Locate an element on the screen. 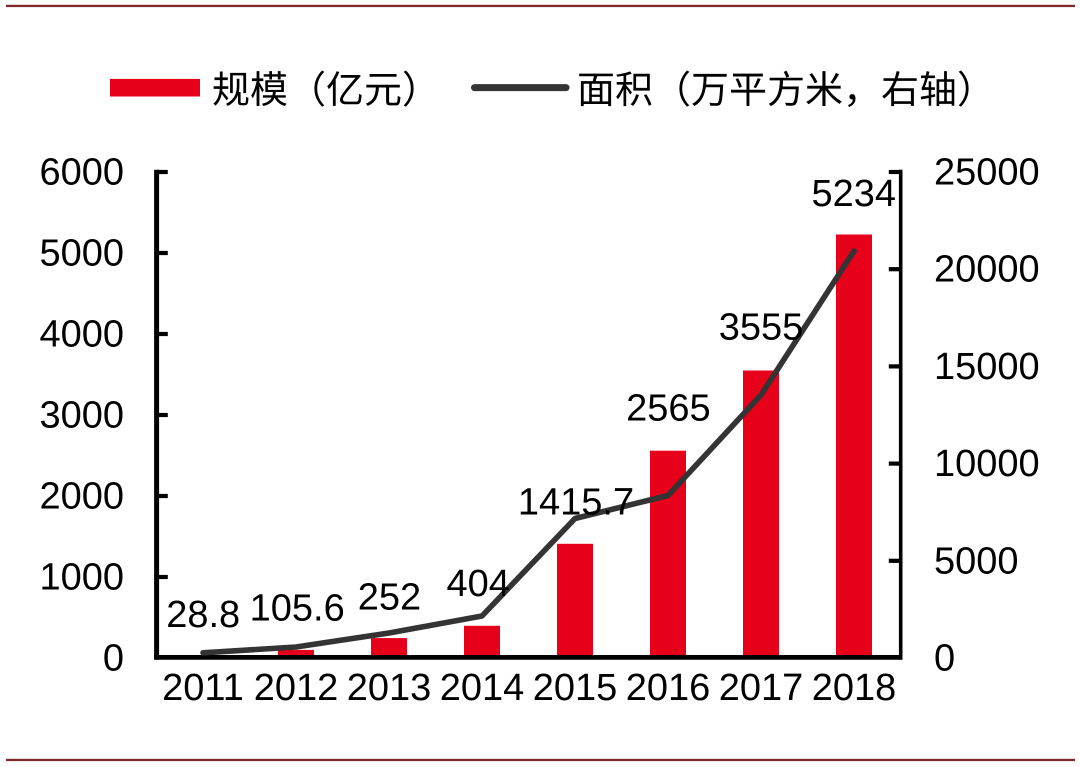 The height and width of the screenshot is (767, 1080). svg-text: 252 is located at coordinates (389, 598).